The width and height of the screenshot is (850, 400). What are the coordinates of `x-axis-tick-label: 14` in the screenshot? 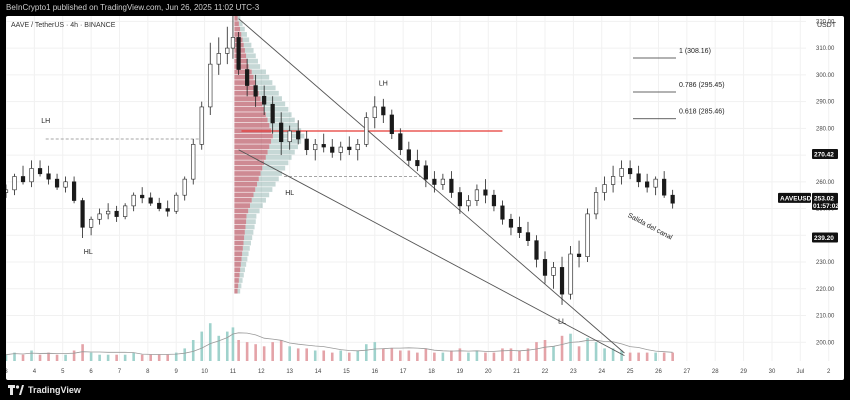 It's located at (318, 372).